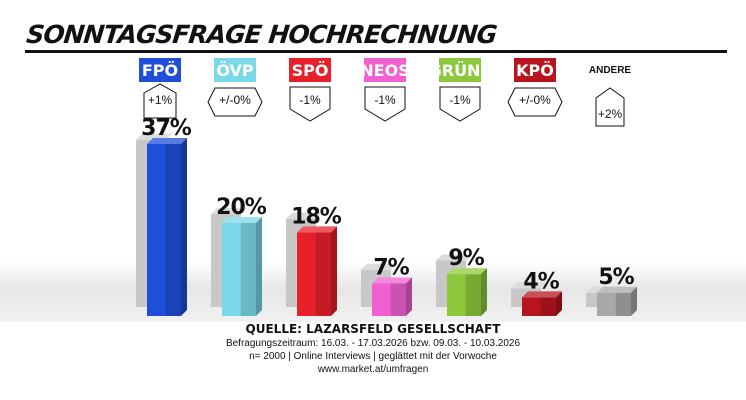 This screenshot has width=746, height=400. I want to click on bar-top-neos, so click(392, 280).